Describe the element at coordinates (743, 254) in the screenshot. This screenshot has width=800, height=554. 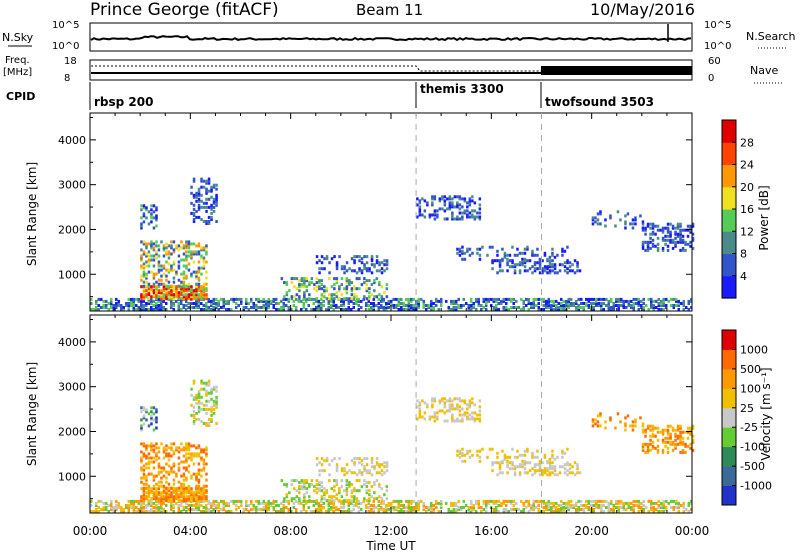
I see `colorbar-tick-label: 8` at that location.